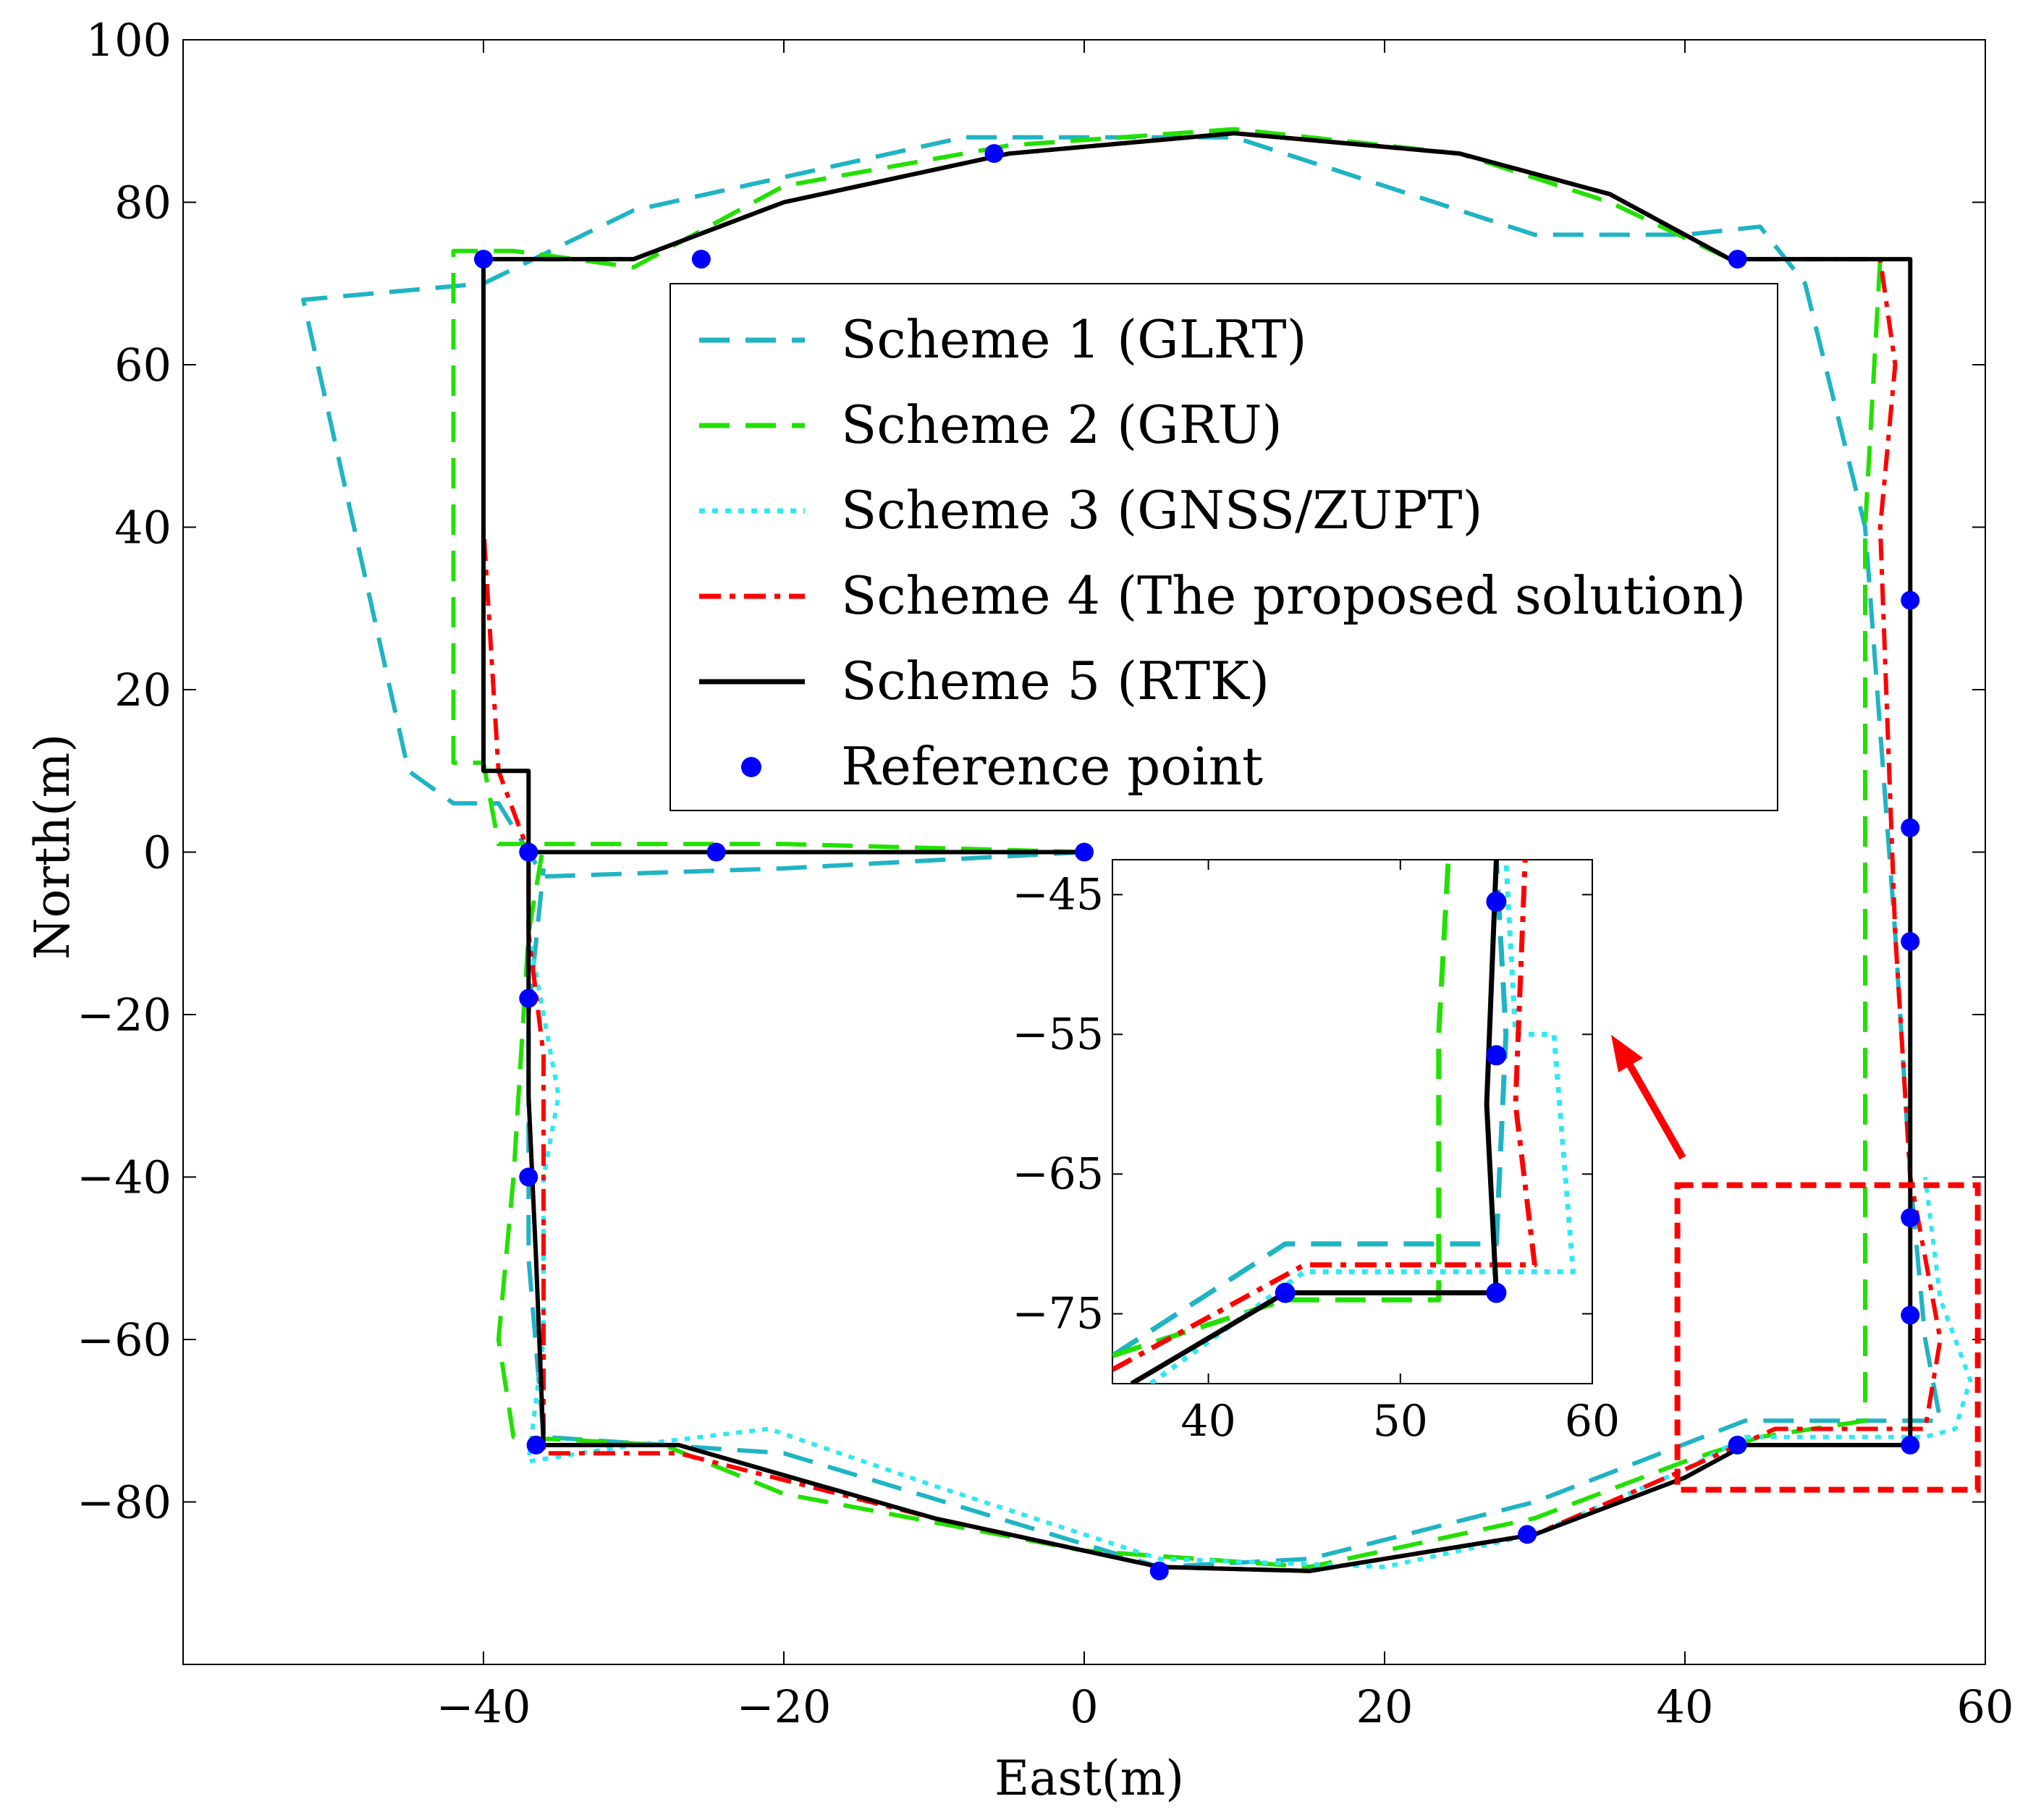 This screenshot has width=2028, height=1820. Describe the element at coordinates (1207, 1421) in the screenshot. I see `inset-x-tick-label: 40` at that location.